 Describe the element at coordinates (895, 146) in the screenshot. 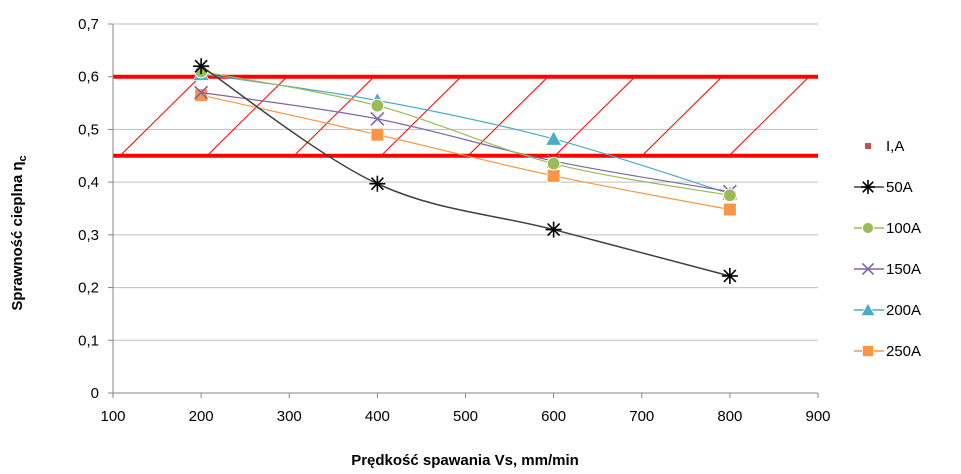

I see `legend-title: I,A` at that location.